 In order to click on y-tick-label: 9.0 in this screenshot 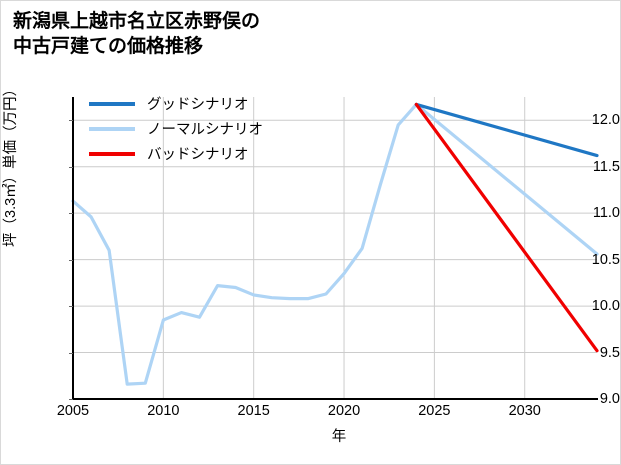, I will do `click(609, 399)`.